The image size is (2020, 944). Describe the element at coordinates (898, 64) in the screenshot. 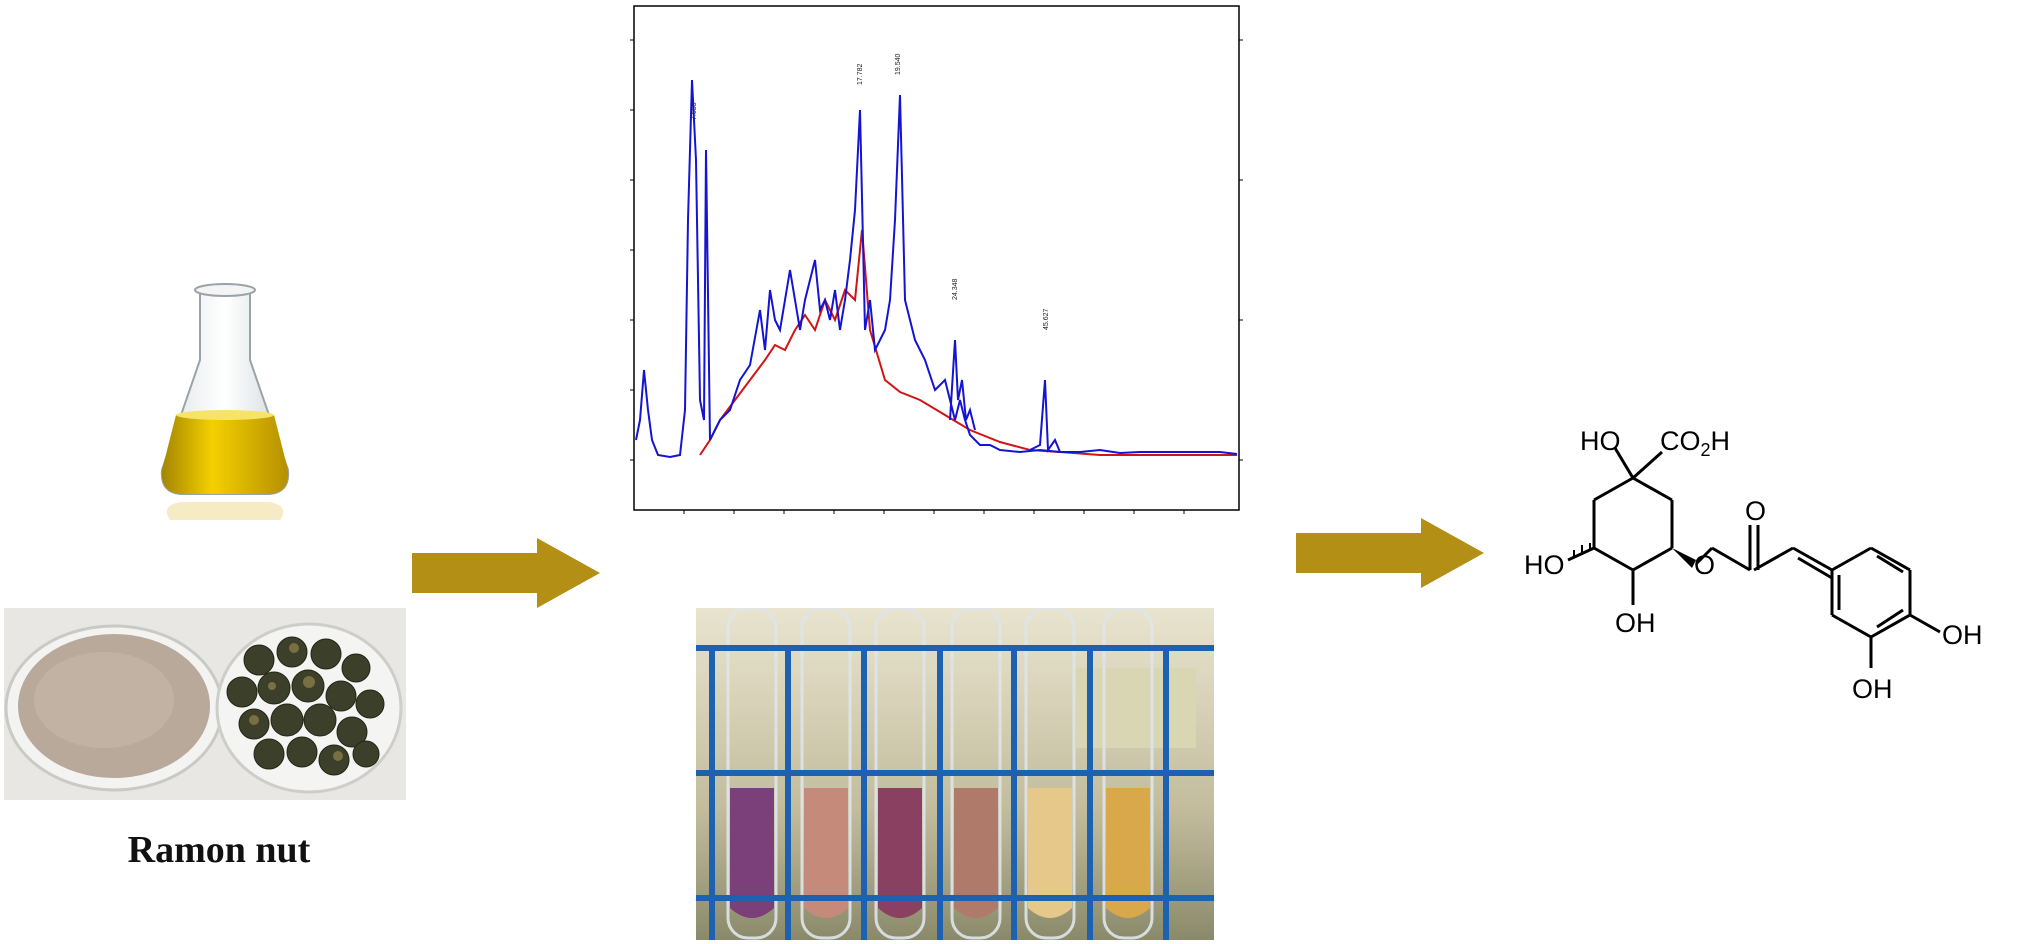

I see `svg-text: 19.540` at that location.